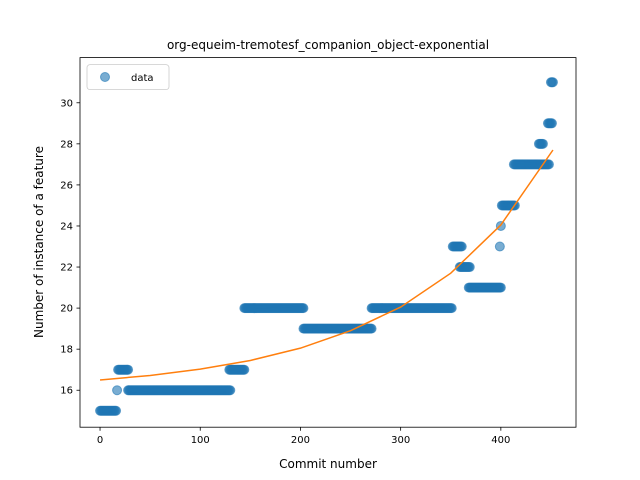  I want to click on y-tick-label: 20, so click(66, 309).